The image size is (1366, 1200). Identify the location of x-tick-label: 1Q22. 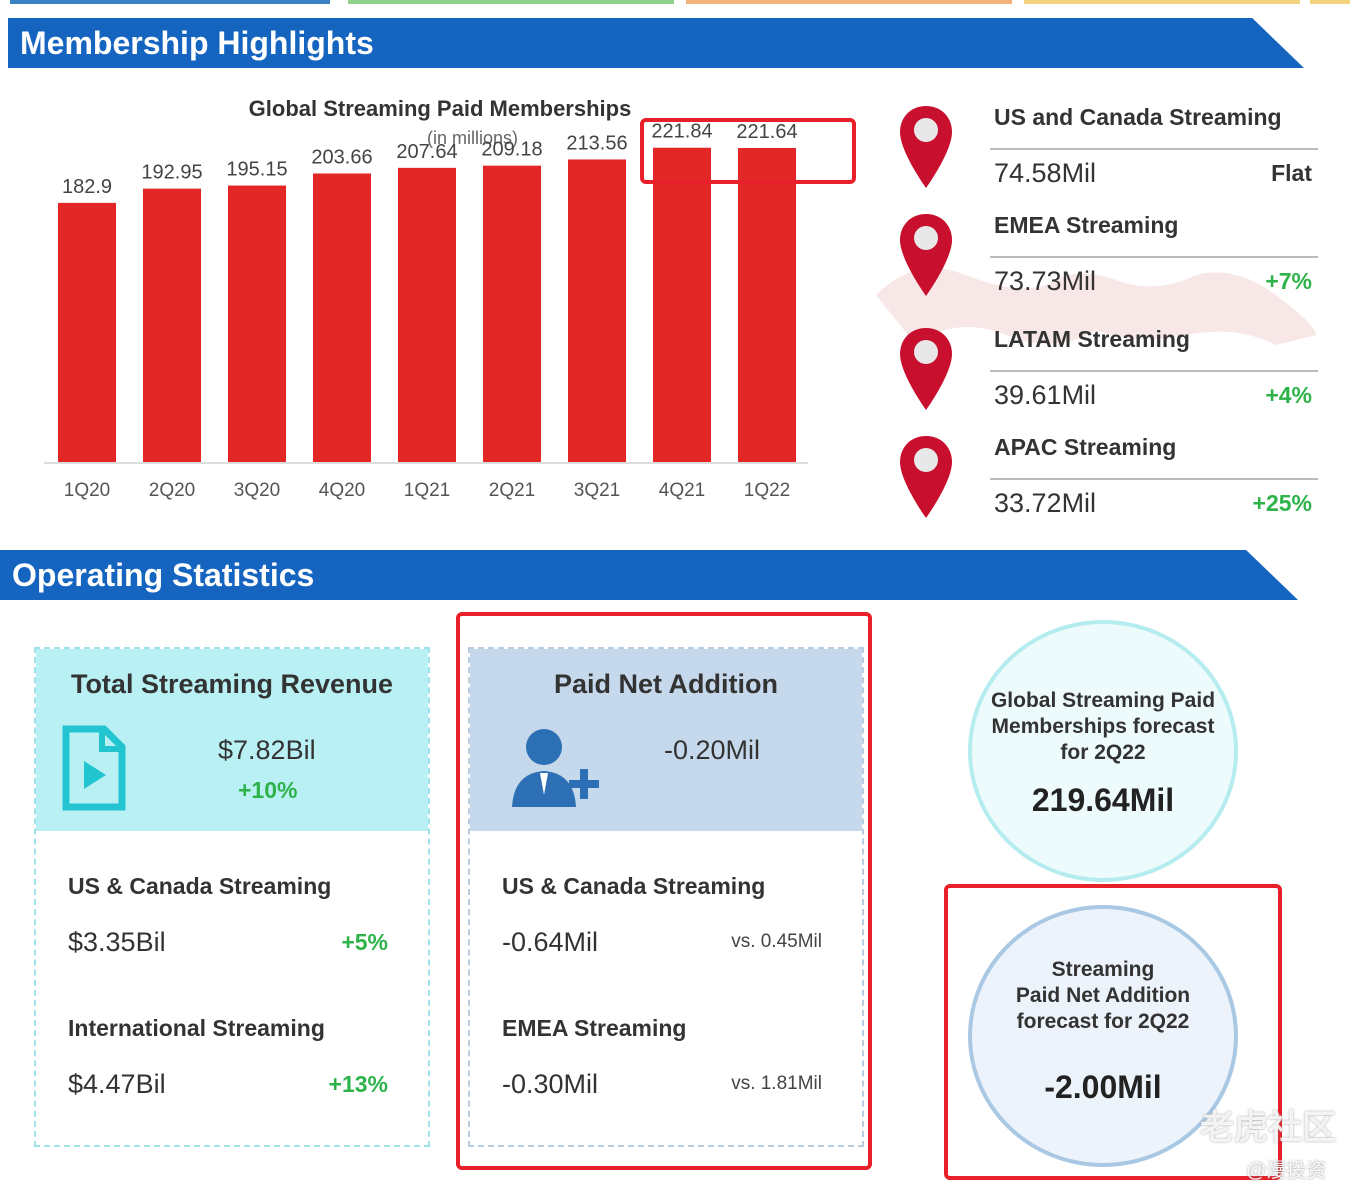
(767, 490).